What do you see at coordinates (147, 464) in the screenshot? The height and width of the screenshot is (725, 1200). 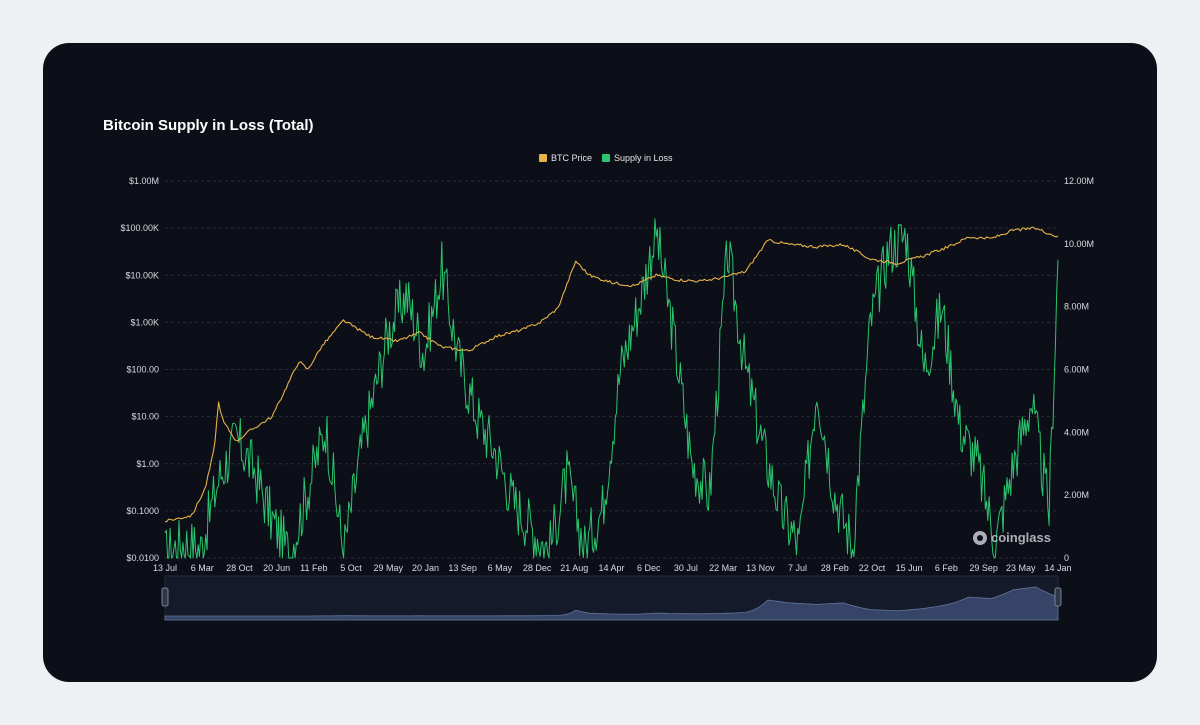 I see `y-left-tick-label: $1.00` at bounding box center [147, 464].